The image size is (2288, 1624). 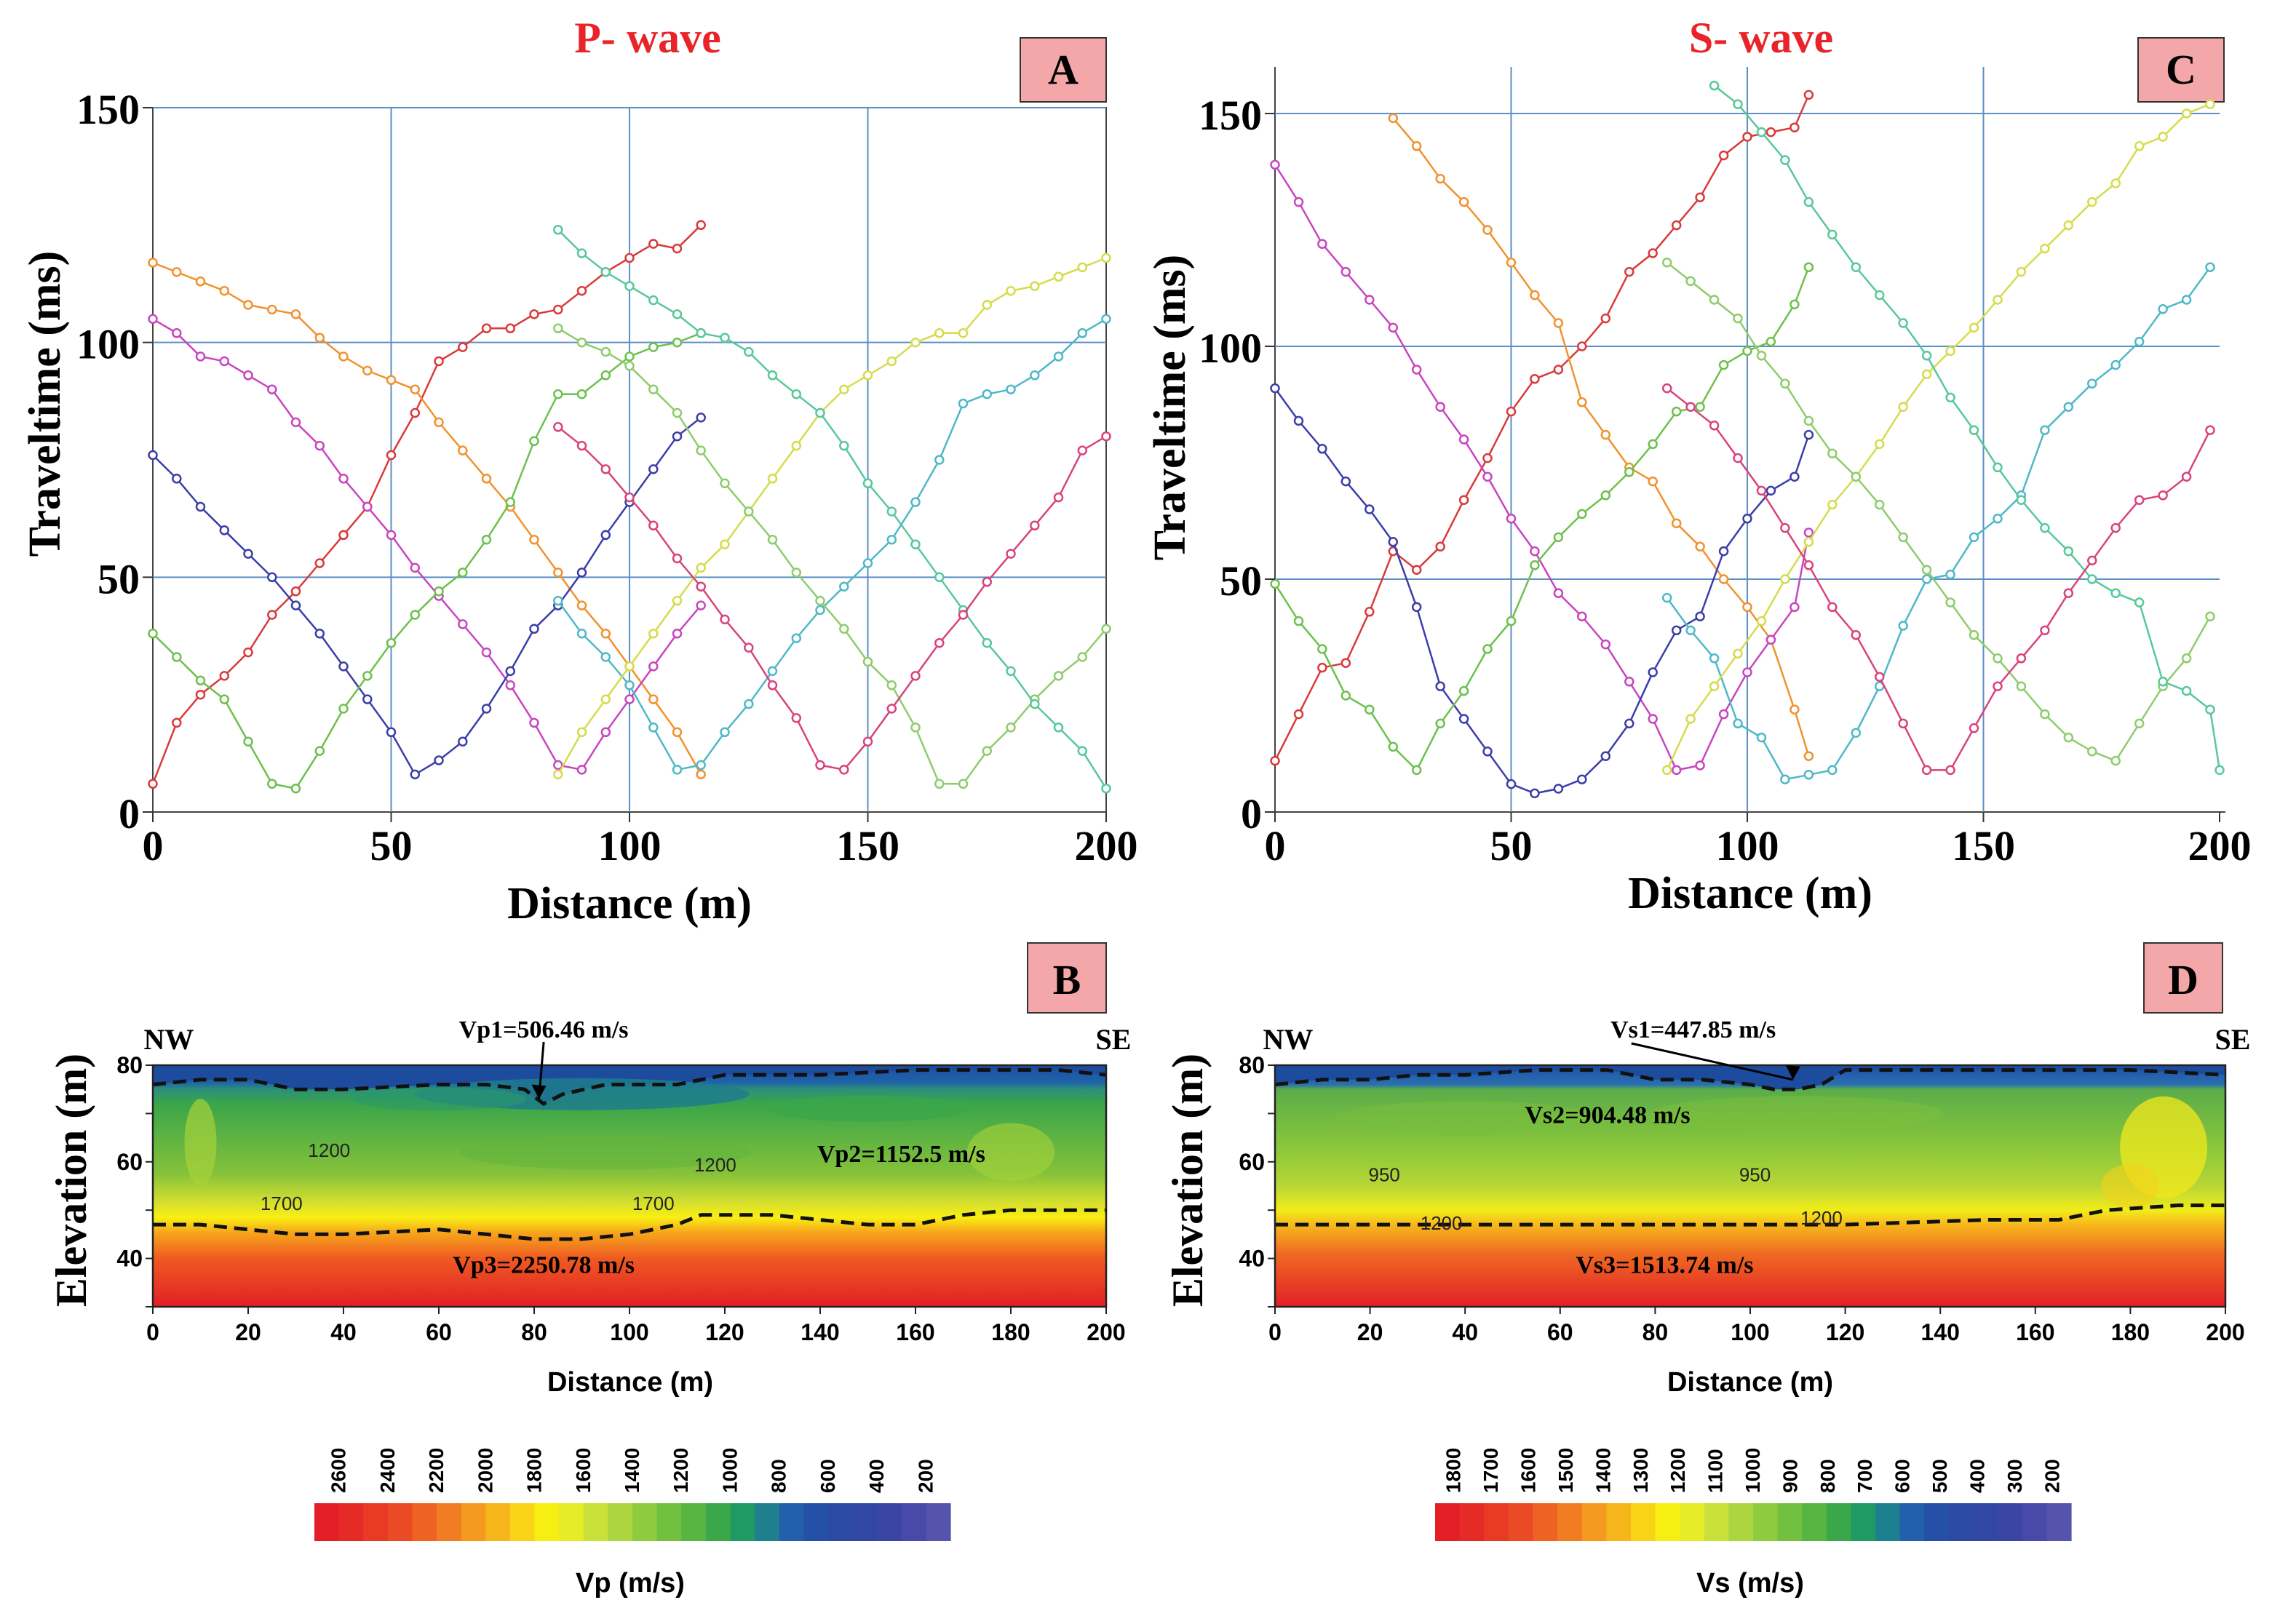 What do you see at coordinates (1678, 1470) in the screenshot?
I see `panel-d-colorbar-tick: 1200` at bounding box center [1678, 1470].